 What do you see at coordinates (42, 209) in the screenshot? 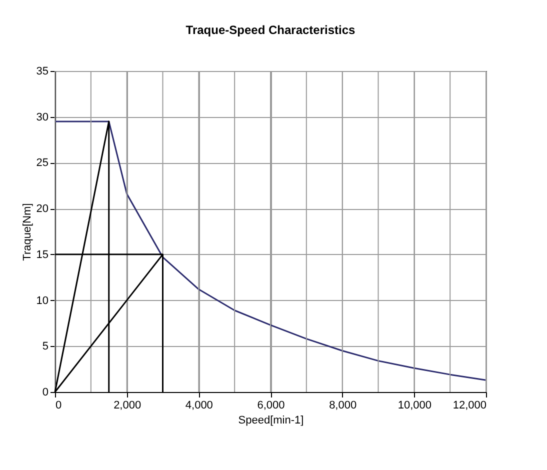
I see `y-tick-label: 20` at bounding box center [42, 209].